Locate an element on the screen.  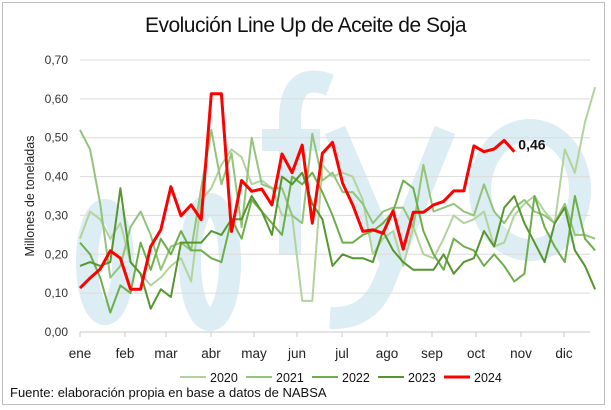
legend-label-2023: 2023 is located at coordinates (422, 378).